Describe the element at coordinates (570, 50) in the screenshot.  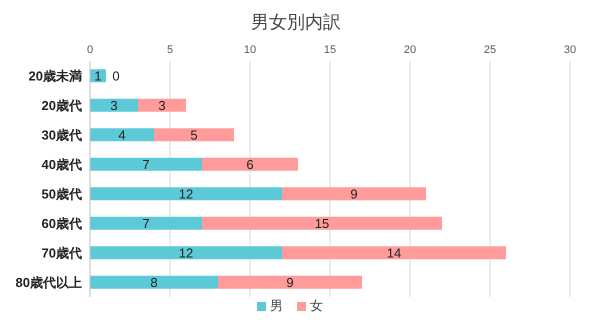
I see `x-tick-label: 30` at that location.